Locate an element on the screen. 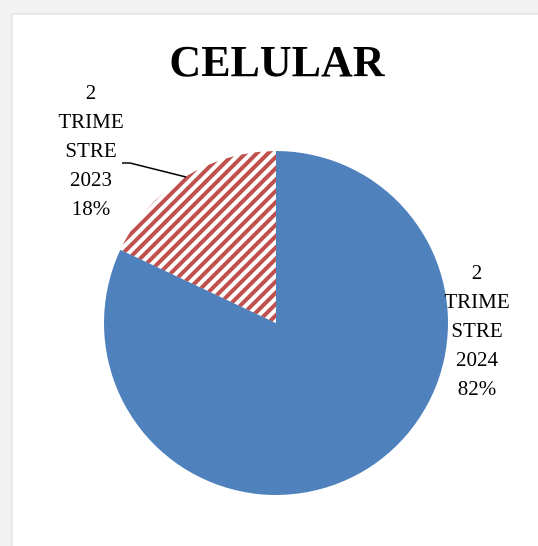  leader-line is located at coordinates (154, 170).